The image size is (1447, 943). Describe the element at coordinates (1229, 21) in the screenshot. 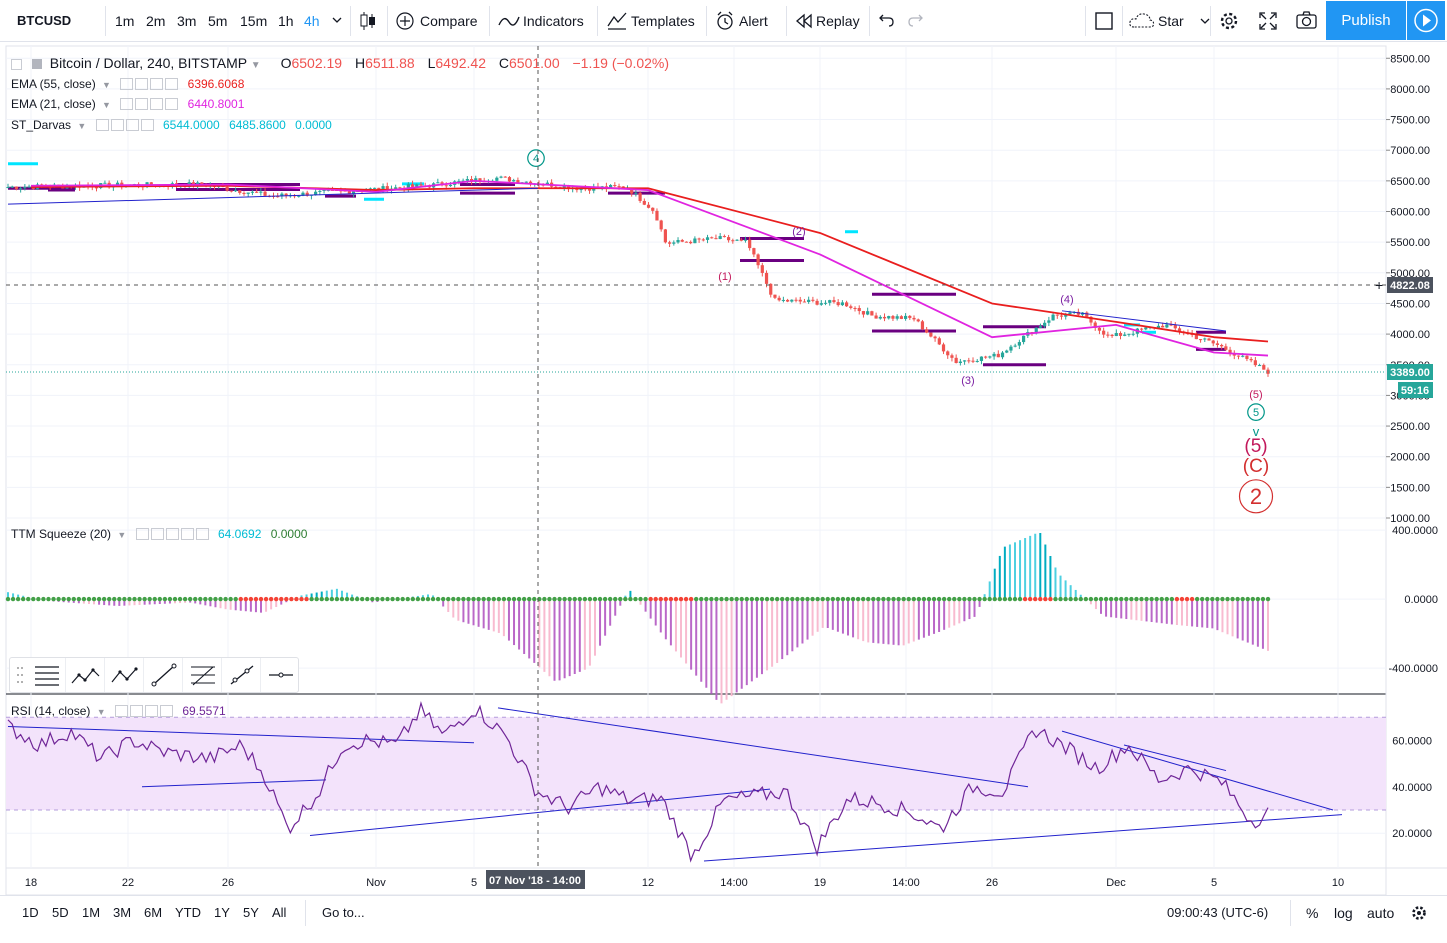

I see `settings-button` at that location.